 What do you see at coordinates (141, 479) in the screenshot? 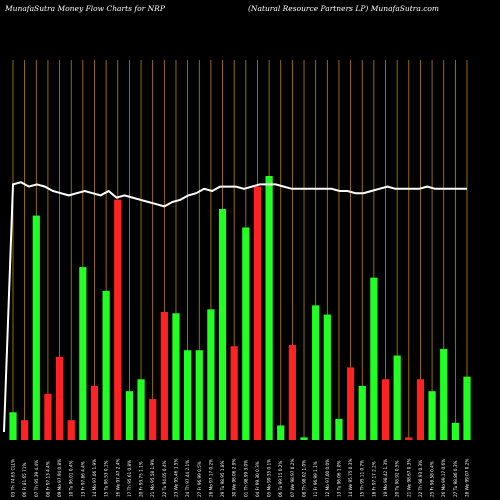
I see `x-tick-label: 20 Fr 93.75 1.1%` at bounding box center [141, 479].